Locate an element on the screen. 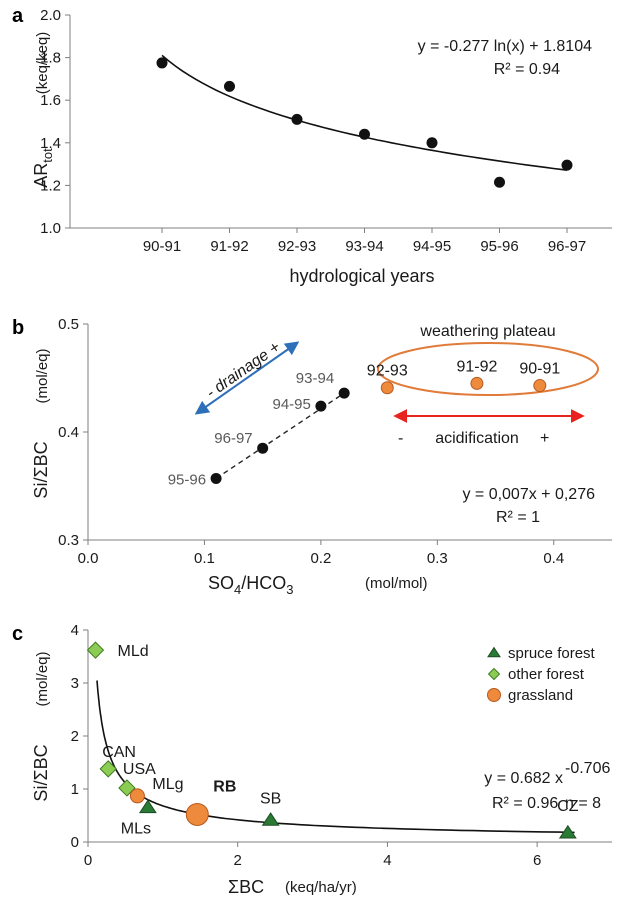  panel-c-y-tick-label: 0 is located at coordinates (75, 842).